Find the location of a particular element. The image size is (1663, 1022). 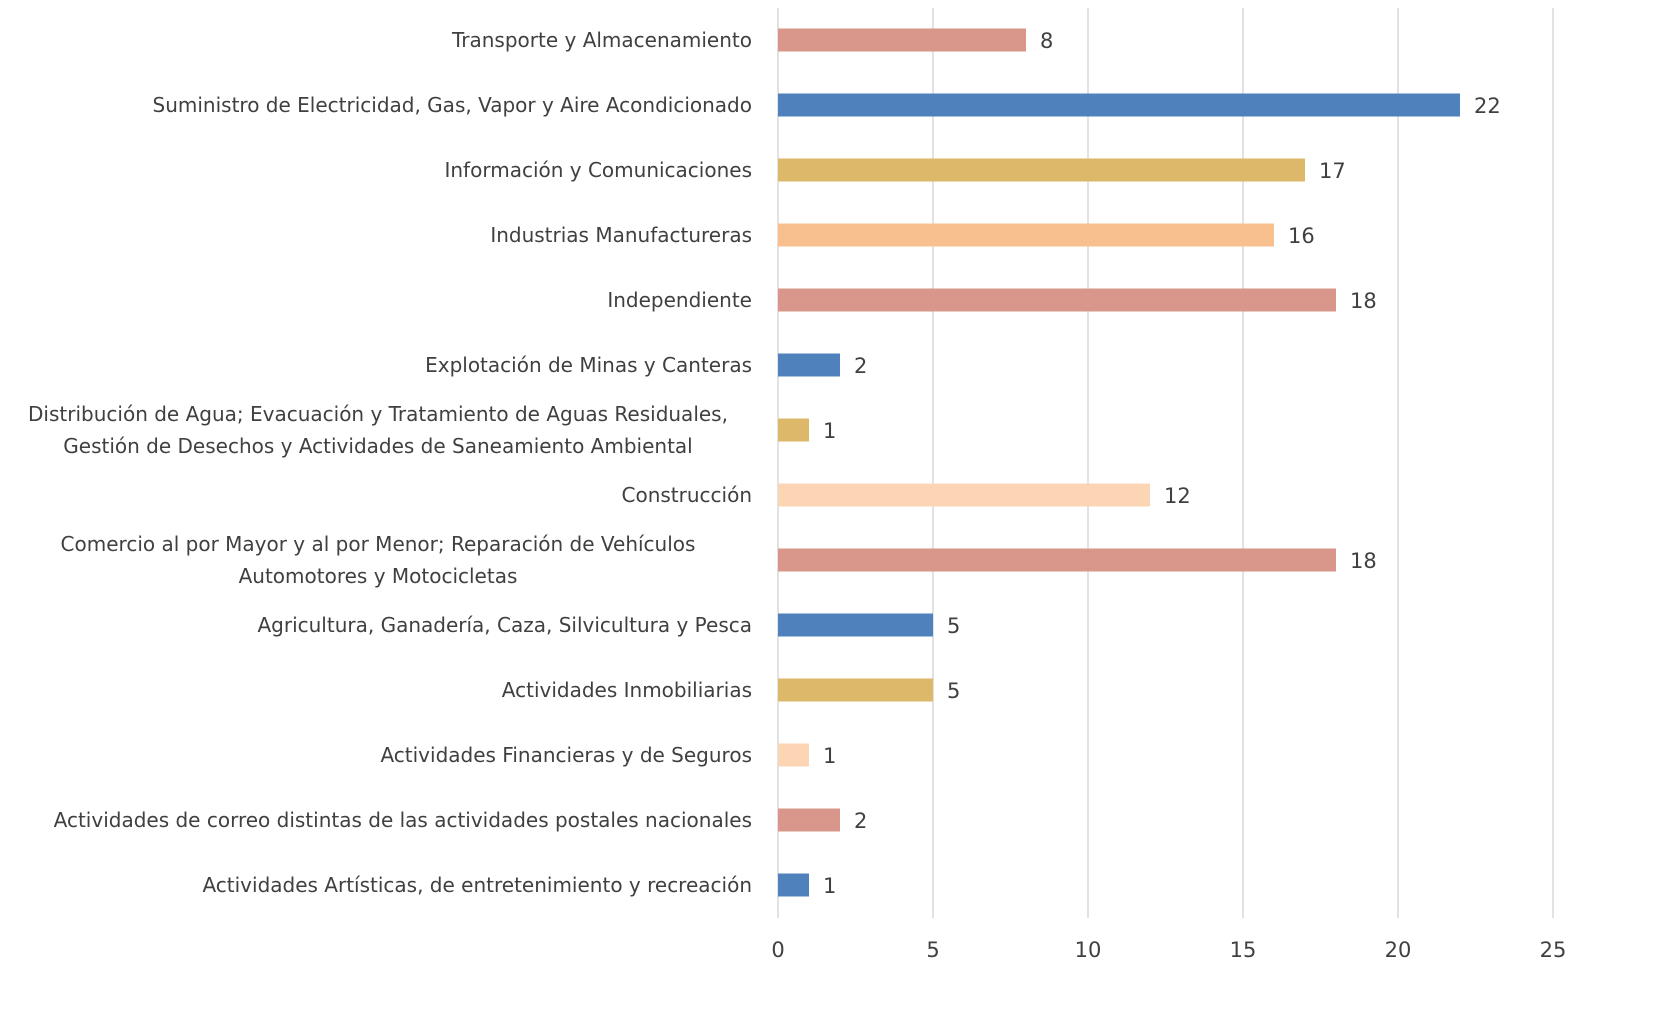

data-label: 12 is located at coordinates (1177, 496).